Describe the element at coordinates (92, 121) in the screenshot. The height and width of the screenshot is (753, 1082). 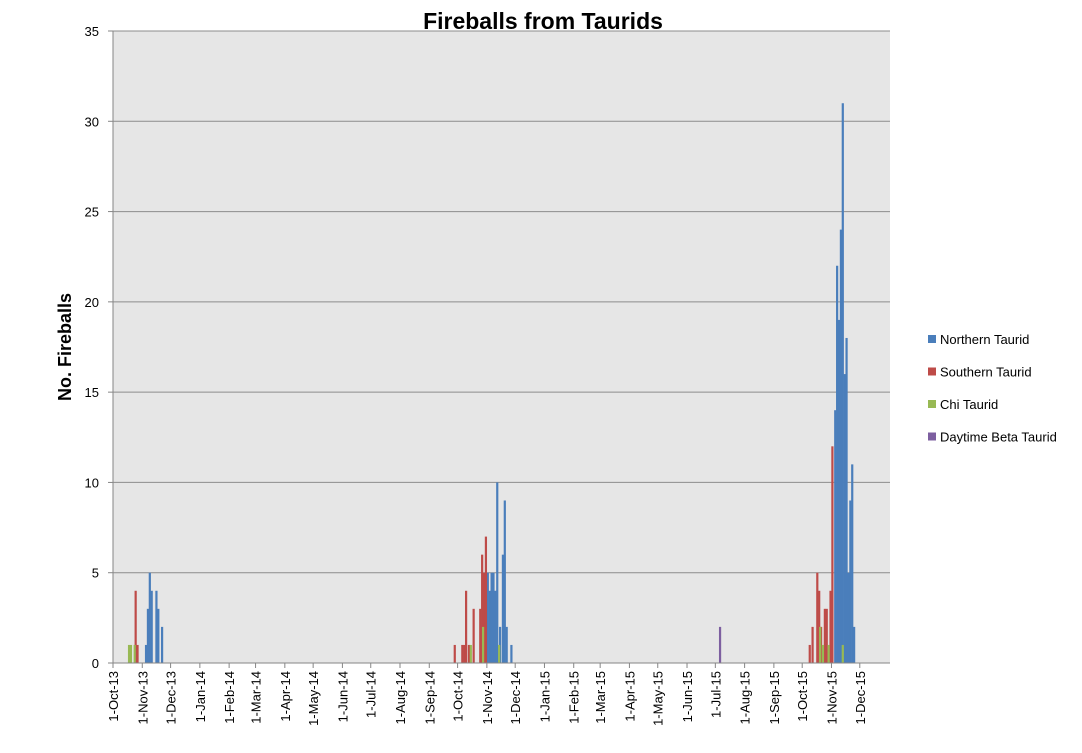
I see `y-tick-label: 30` at that location.